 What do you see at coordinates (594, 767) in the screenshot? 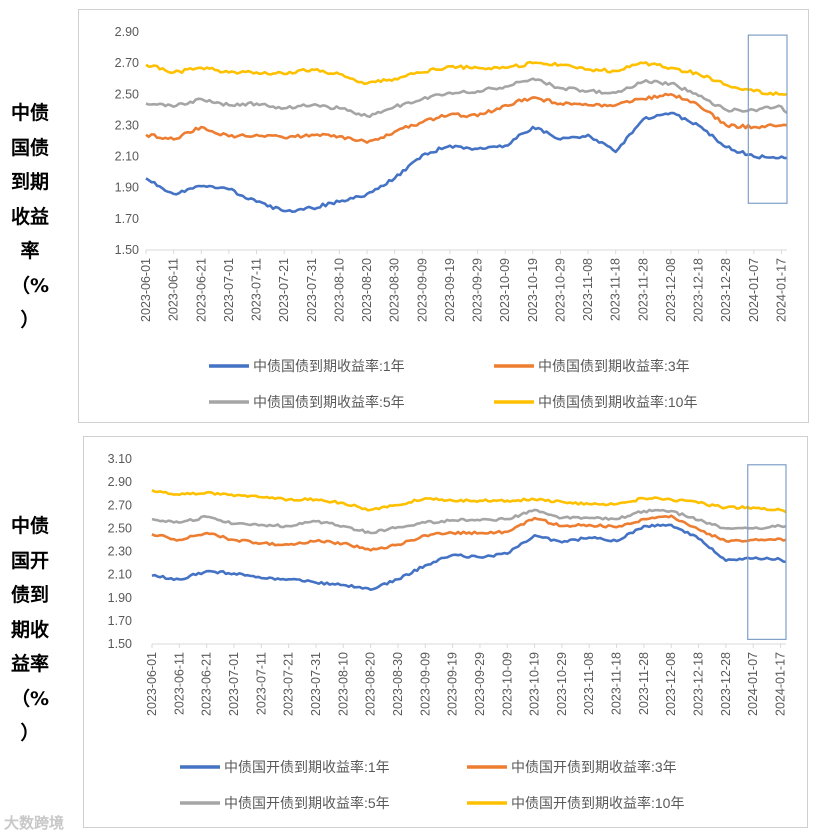
I see `legend-label-3y: 中债国开债到期收益率:3年` at bounding box center [594, 767].